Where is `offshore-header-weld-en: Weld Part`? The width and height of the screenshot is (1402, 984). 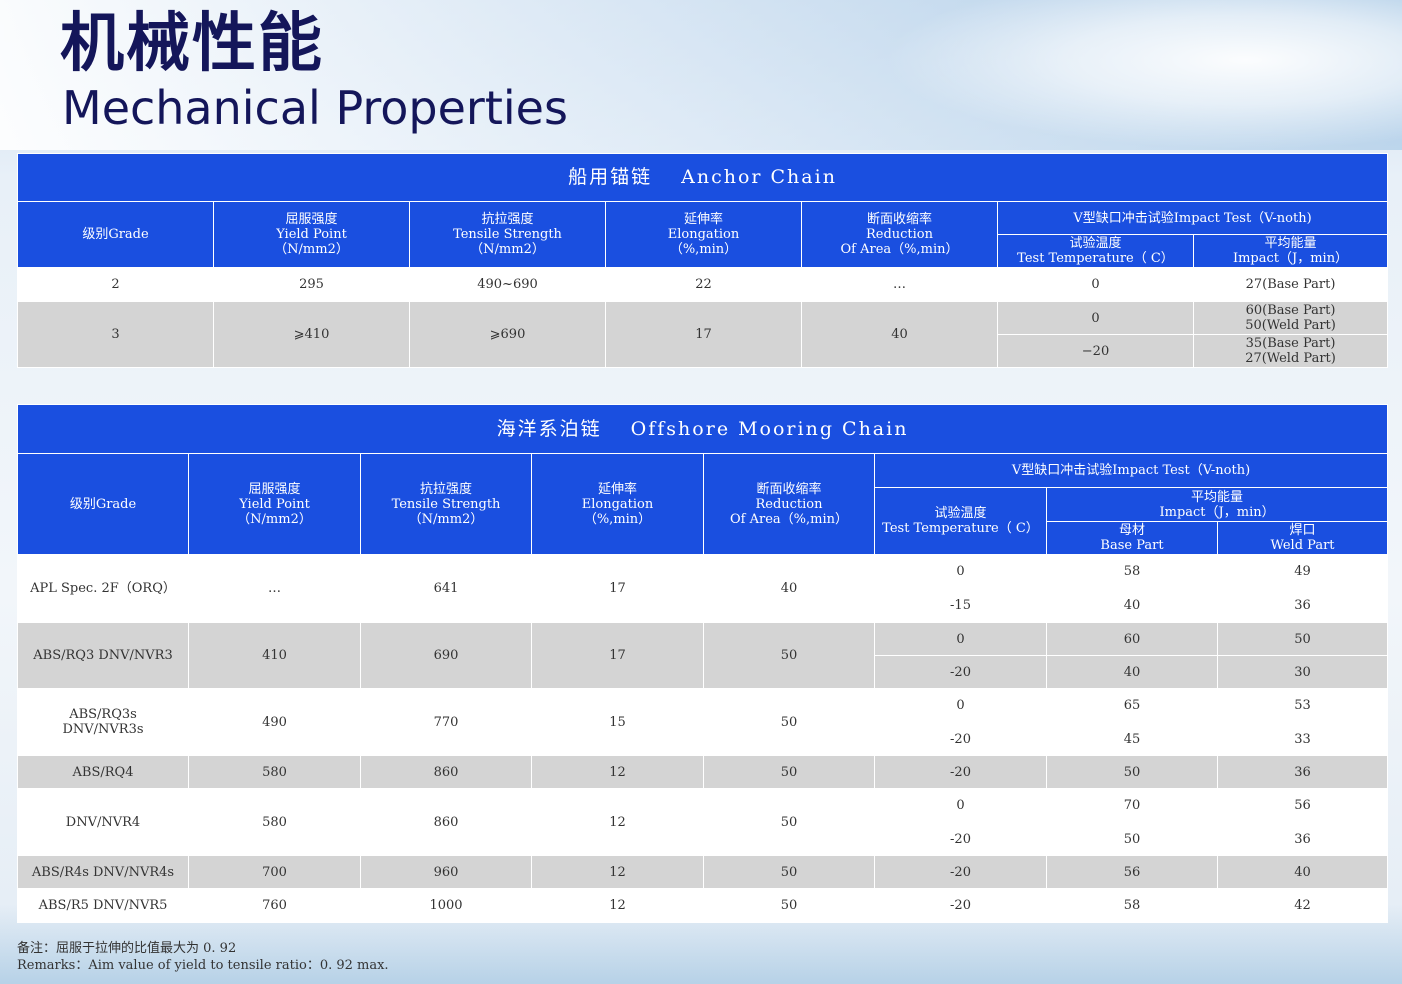
offshore-header-weld-en: Weld Part is located at coordinates (1302, 545).